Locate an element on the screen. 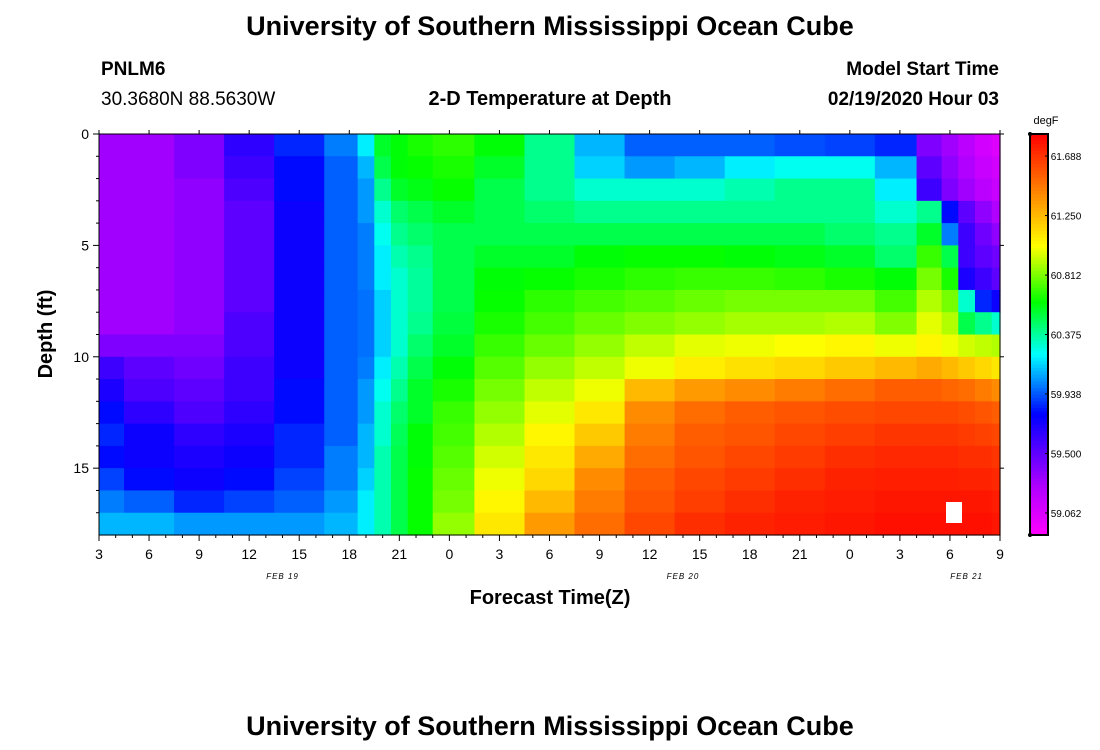 The width and height of the screenshot is (1100, 750). colorbar-corner-dot is located at coordinates (1030, 535).